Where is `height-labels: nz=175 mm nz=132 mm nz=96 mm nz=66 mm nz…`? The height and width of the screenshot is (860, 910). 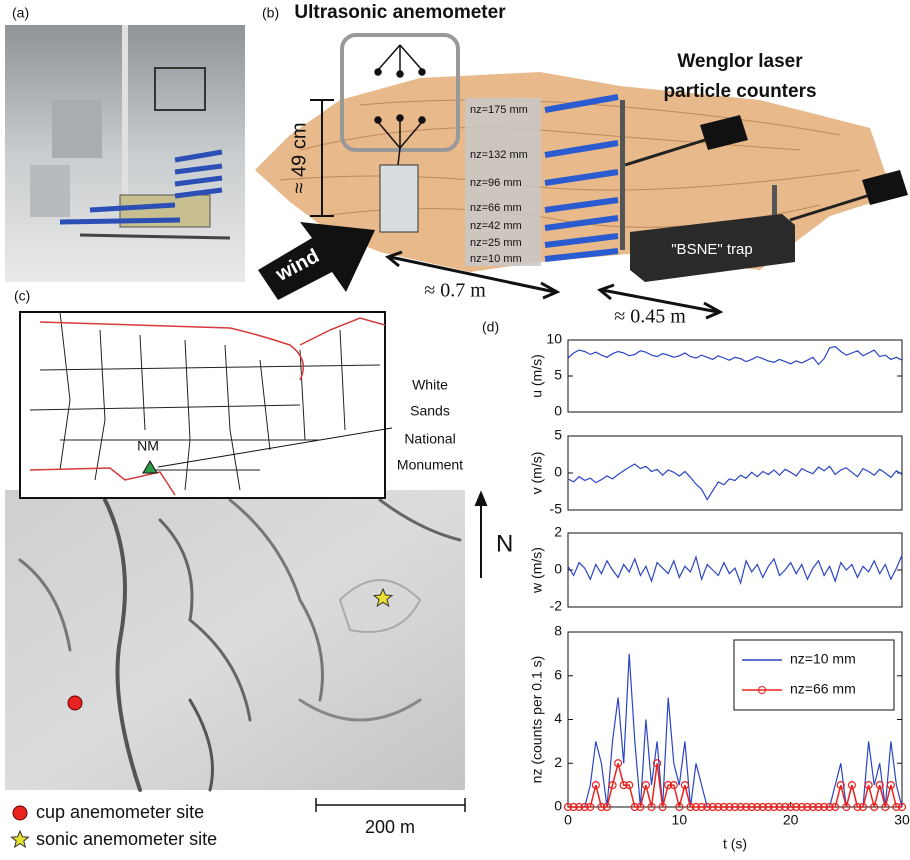 height-labels: nz=175 mm nz=132 mm nz=96 mm nz=66 mm nz… is located at coordinates (499, 184).